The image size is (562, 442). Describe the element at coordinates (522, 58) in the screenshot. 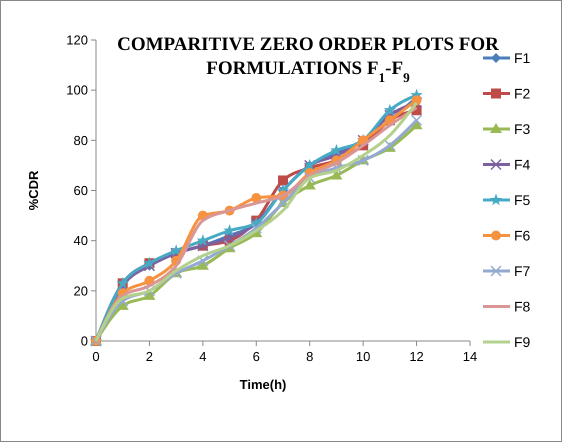

I see `legend-label: F1` at that location.